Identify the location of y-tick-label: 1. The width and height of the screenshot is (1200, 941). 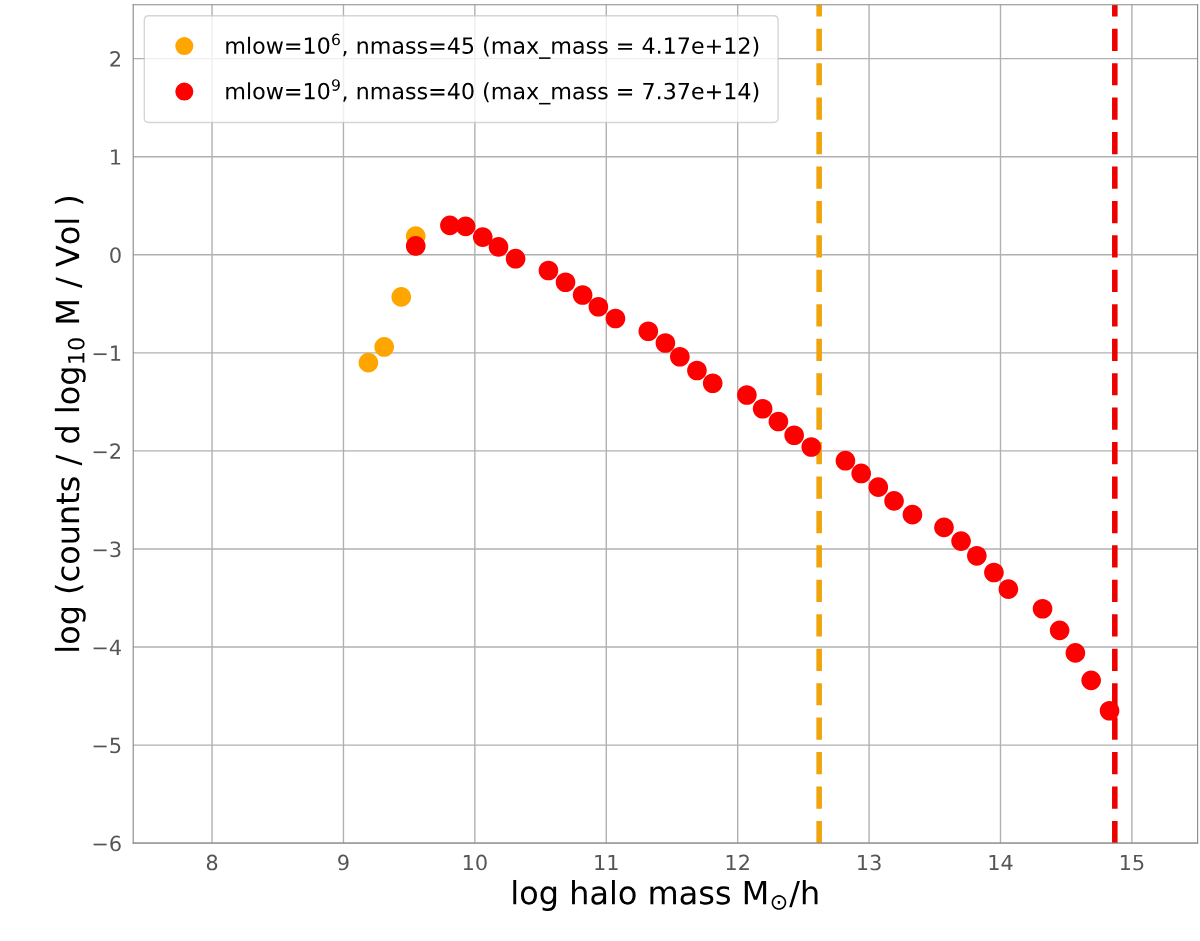
(116, 157).